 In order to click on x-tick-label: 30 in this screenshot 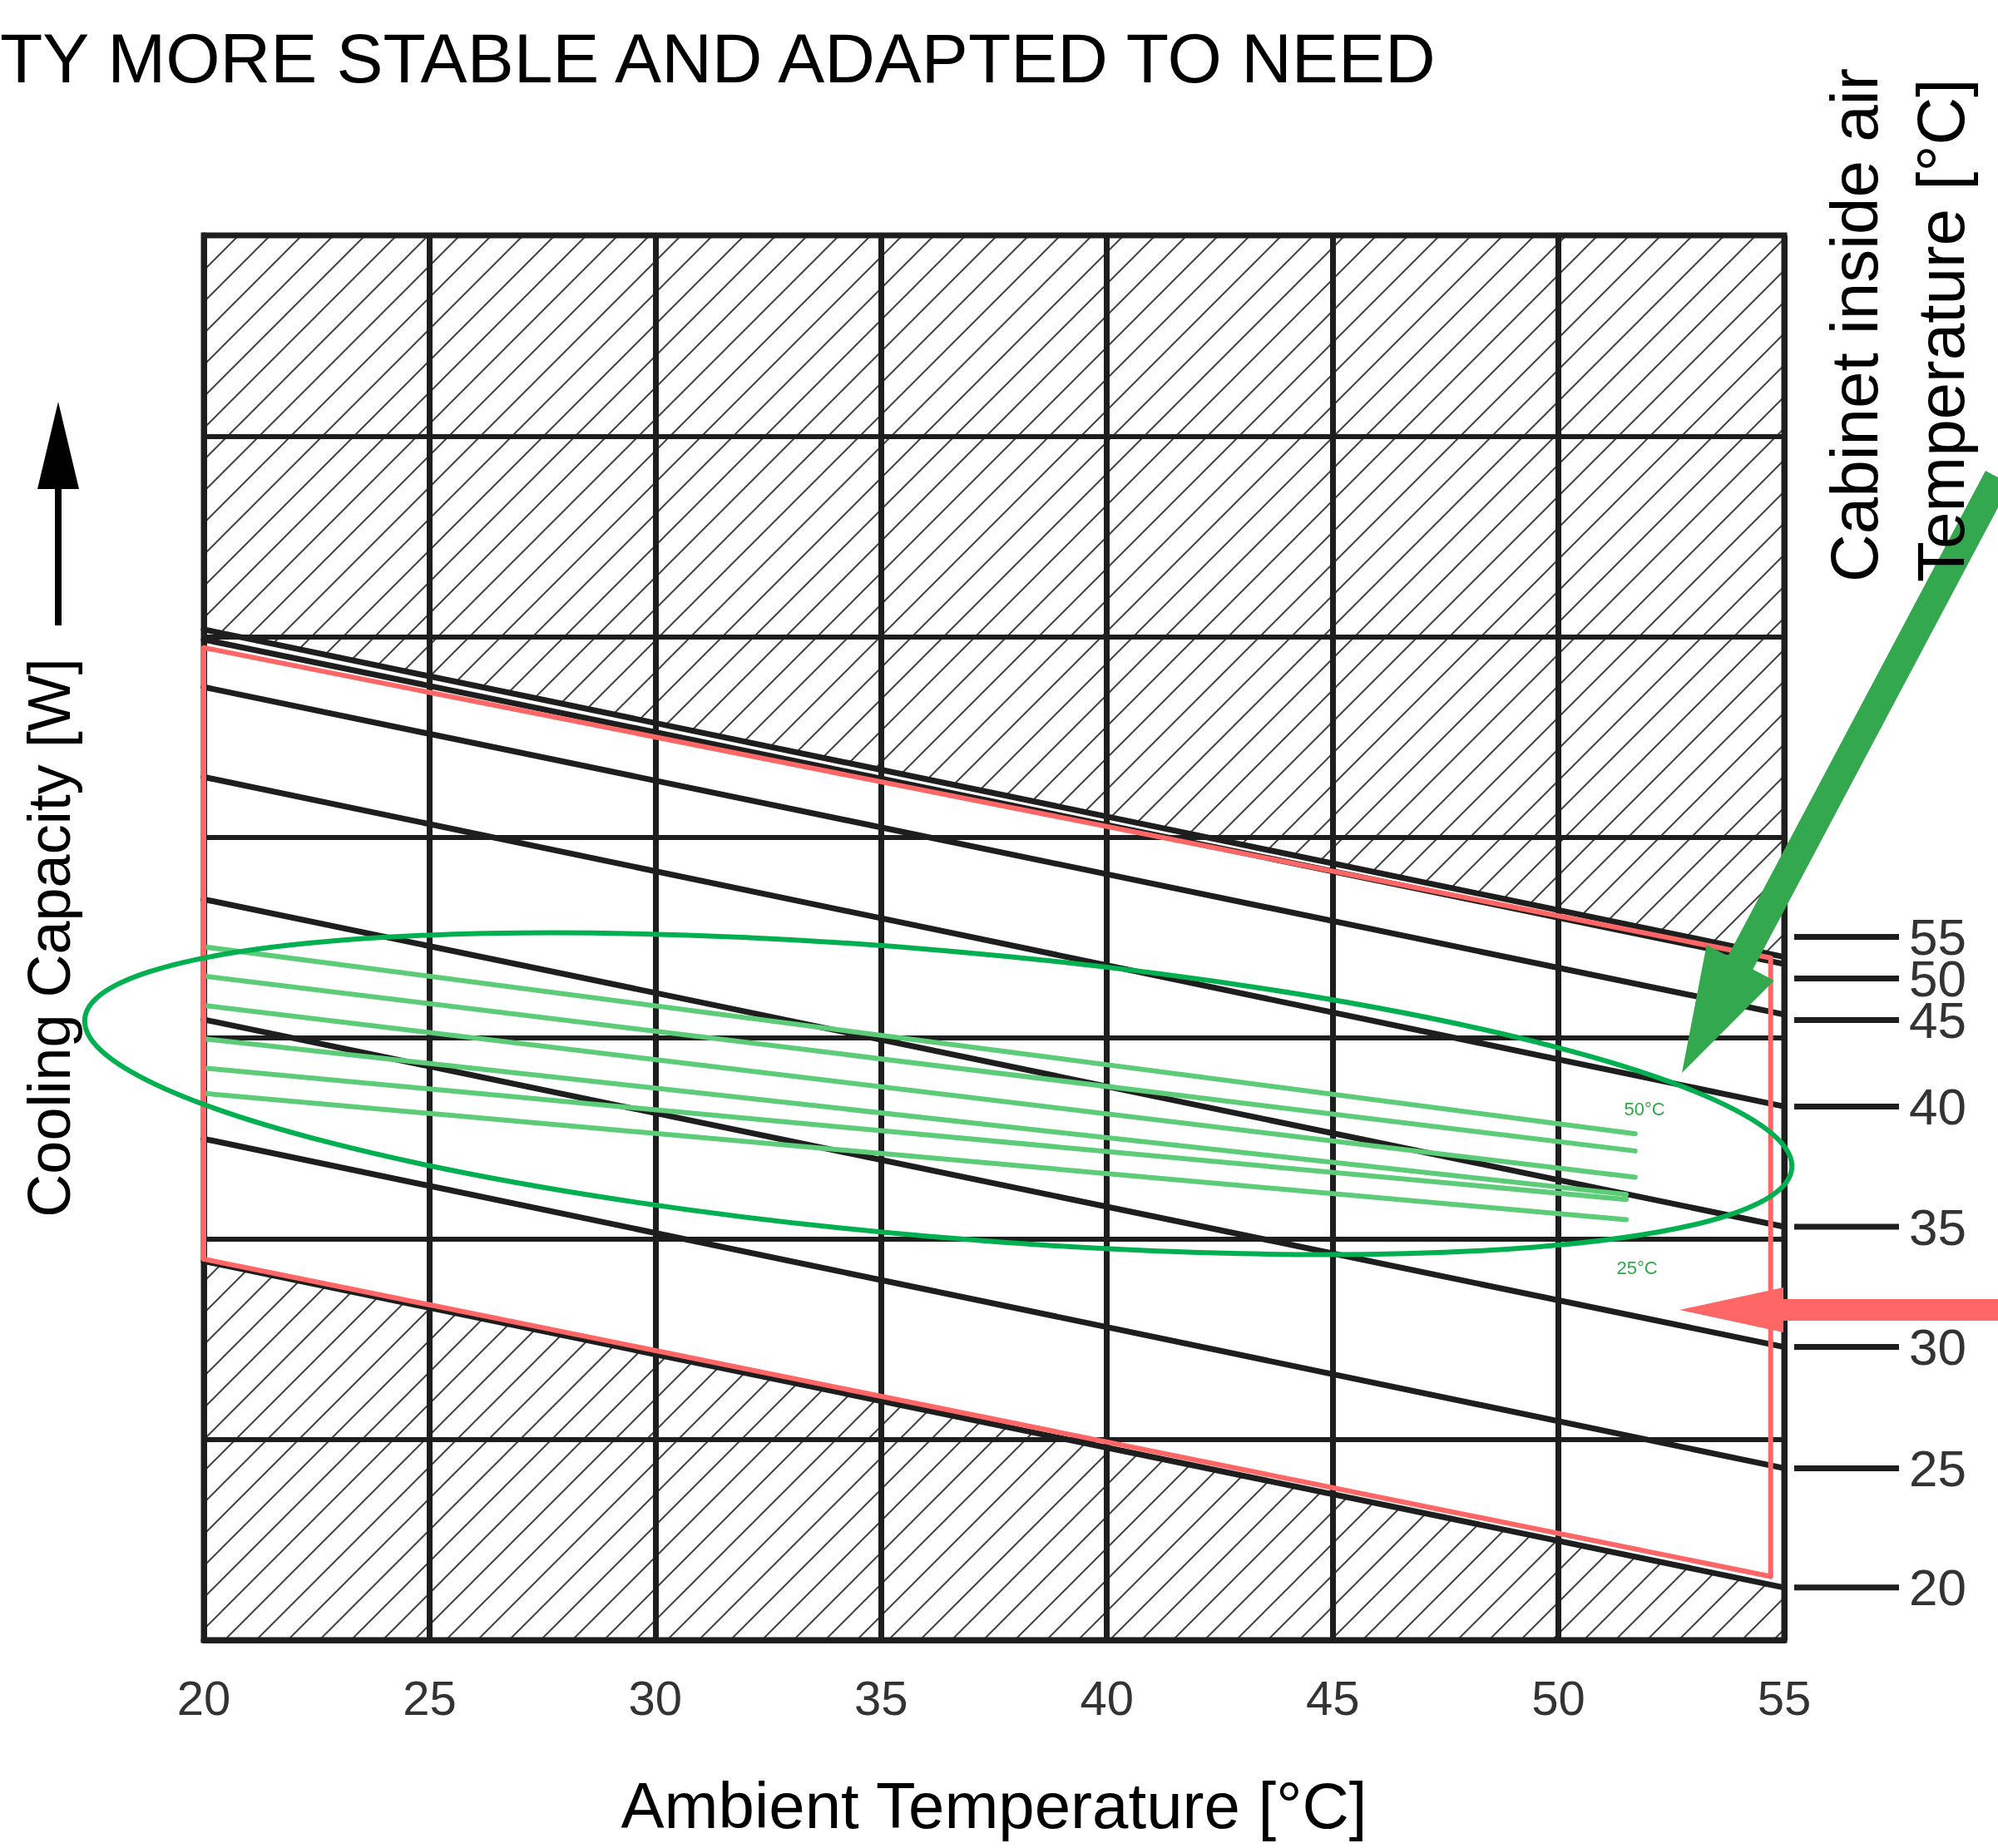, I will do `click(656, 1697)`.